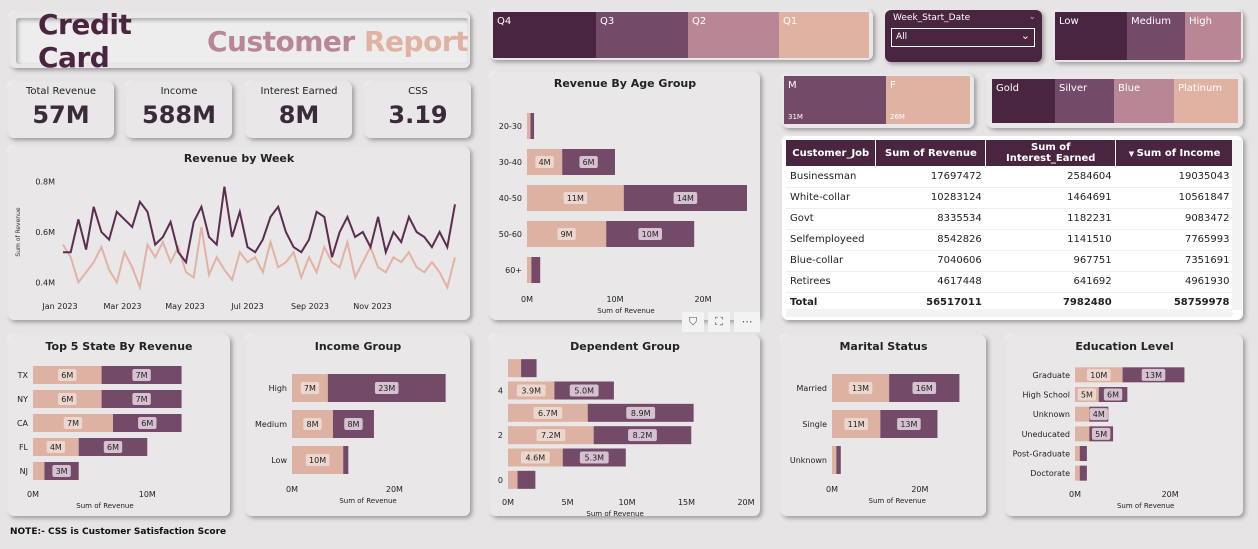 The height and width of the screenshot is (549, 1258). Describe the element at coordinates (1091, 36) in the screenshot. I see `salary-low: Low` at that location.